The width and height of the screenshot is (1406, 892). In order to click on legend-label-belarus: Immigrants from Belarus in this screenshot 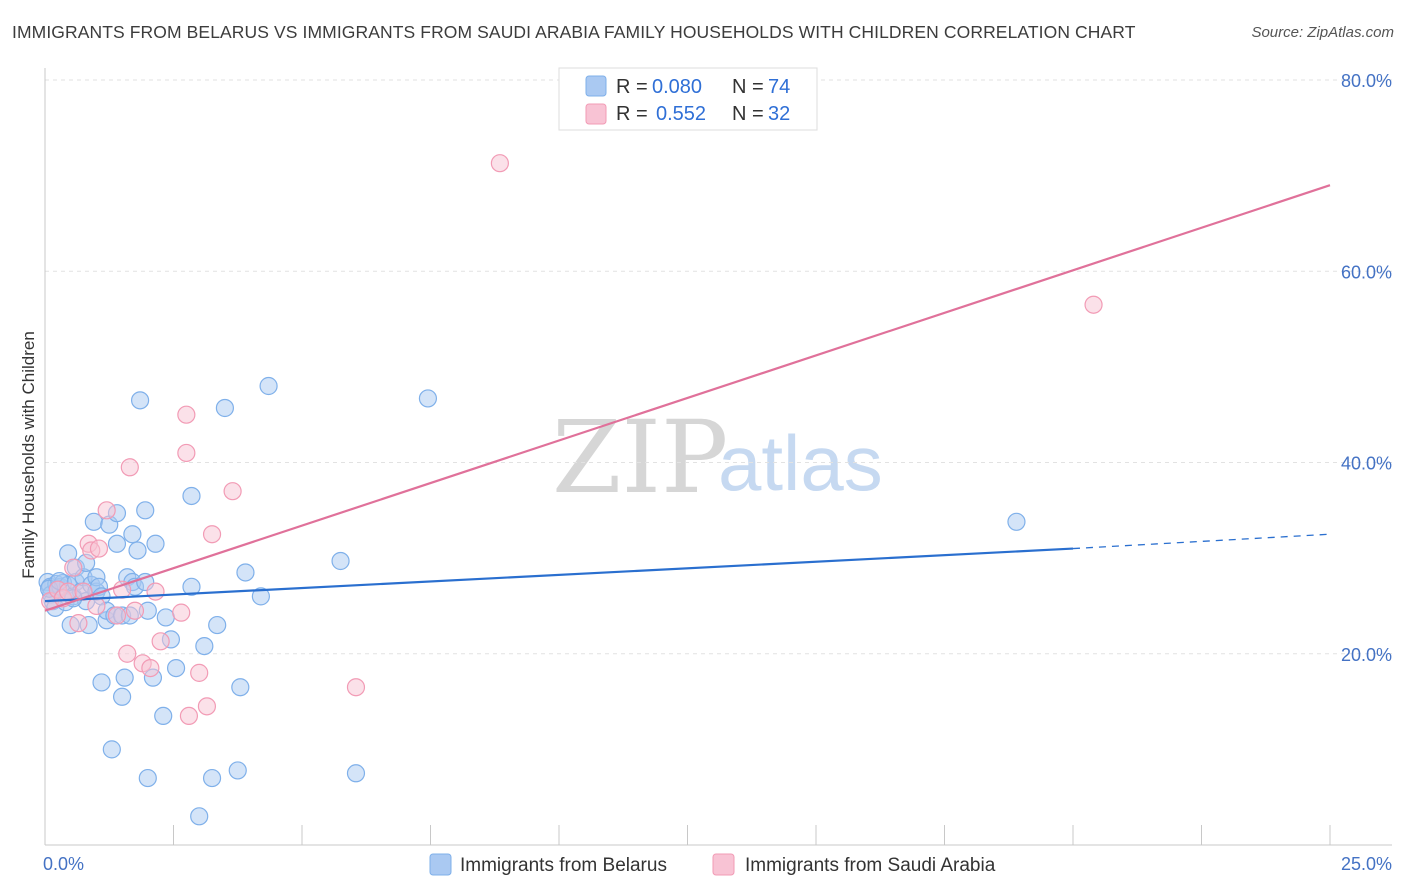, I will do `click(563, 865)`.